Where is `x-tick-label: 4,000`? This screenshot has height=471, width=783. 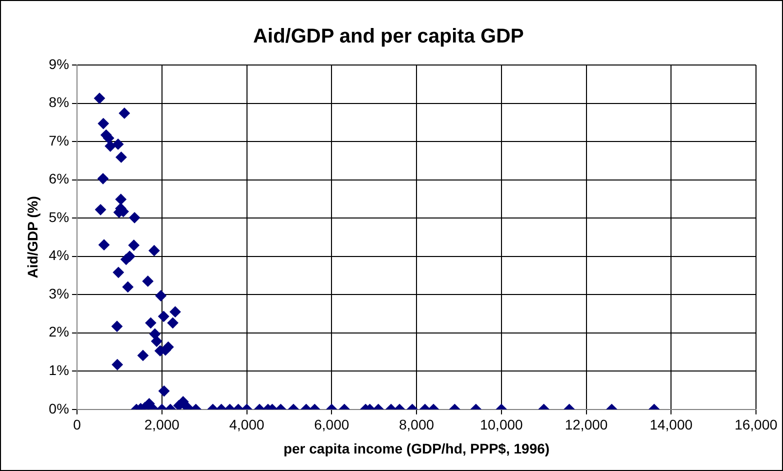 x-tick-label: 4,000 is located at coordinates (246, 424).